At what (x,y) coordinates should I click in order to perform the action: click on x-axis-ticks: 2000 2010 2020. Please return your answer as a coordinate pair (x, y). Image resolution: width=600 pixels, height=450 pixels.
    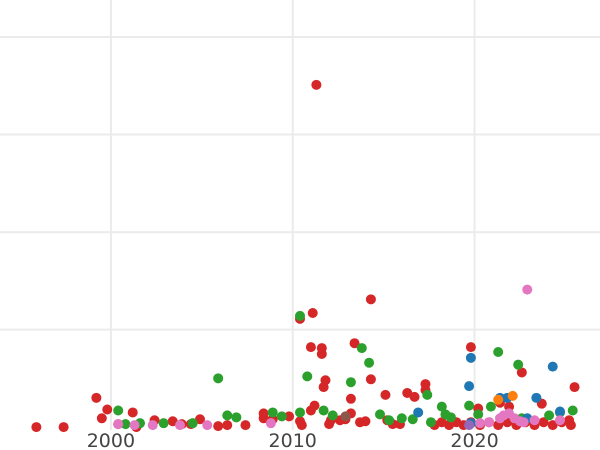
    Looking at the image, I should click on (293, 440).